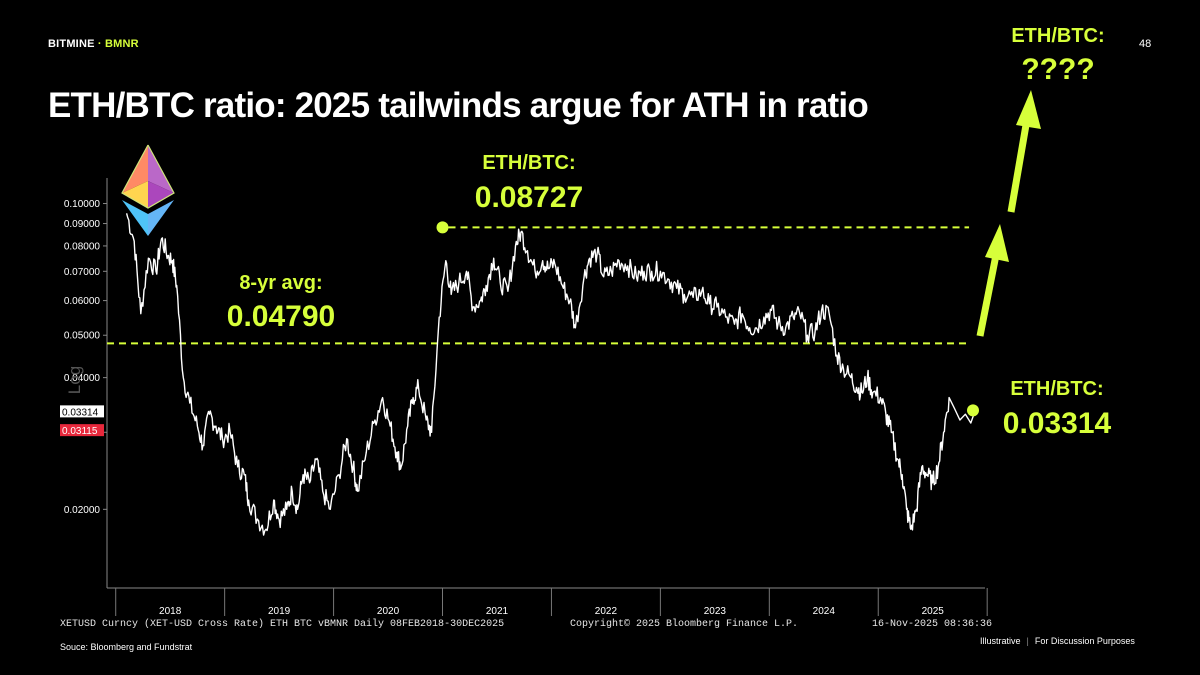 The height and width of the screenshot is (675, 1200). What do you see at coordinates (170, 611) in the screenshot?
I see `x-tick-label: 2018` at bounding box center [170, 611].